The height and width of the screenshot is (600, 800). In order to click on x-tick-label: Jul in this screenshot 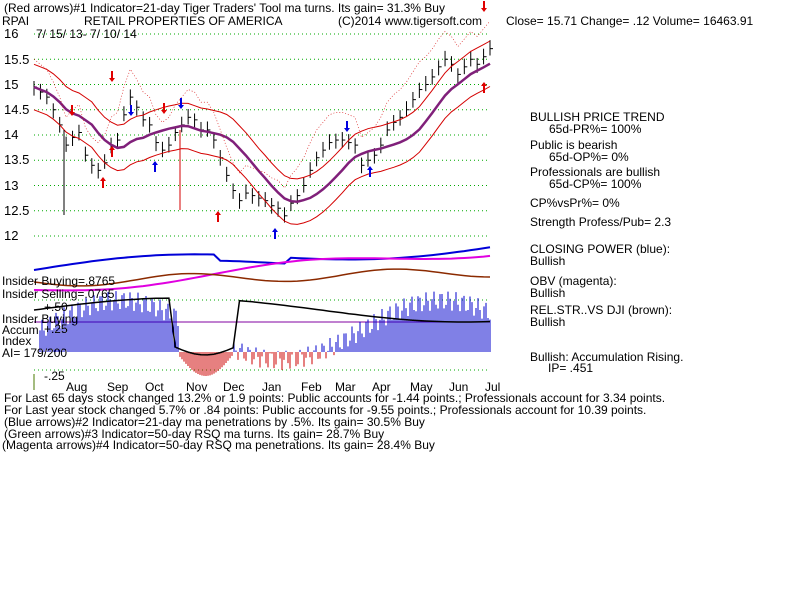, I will do `click(493, 387)`.